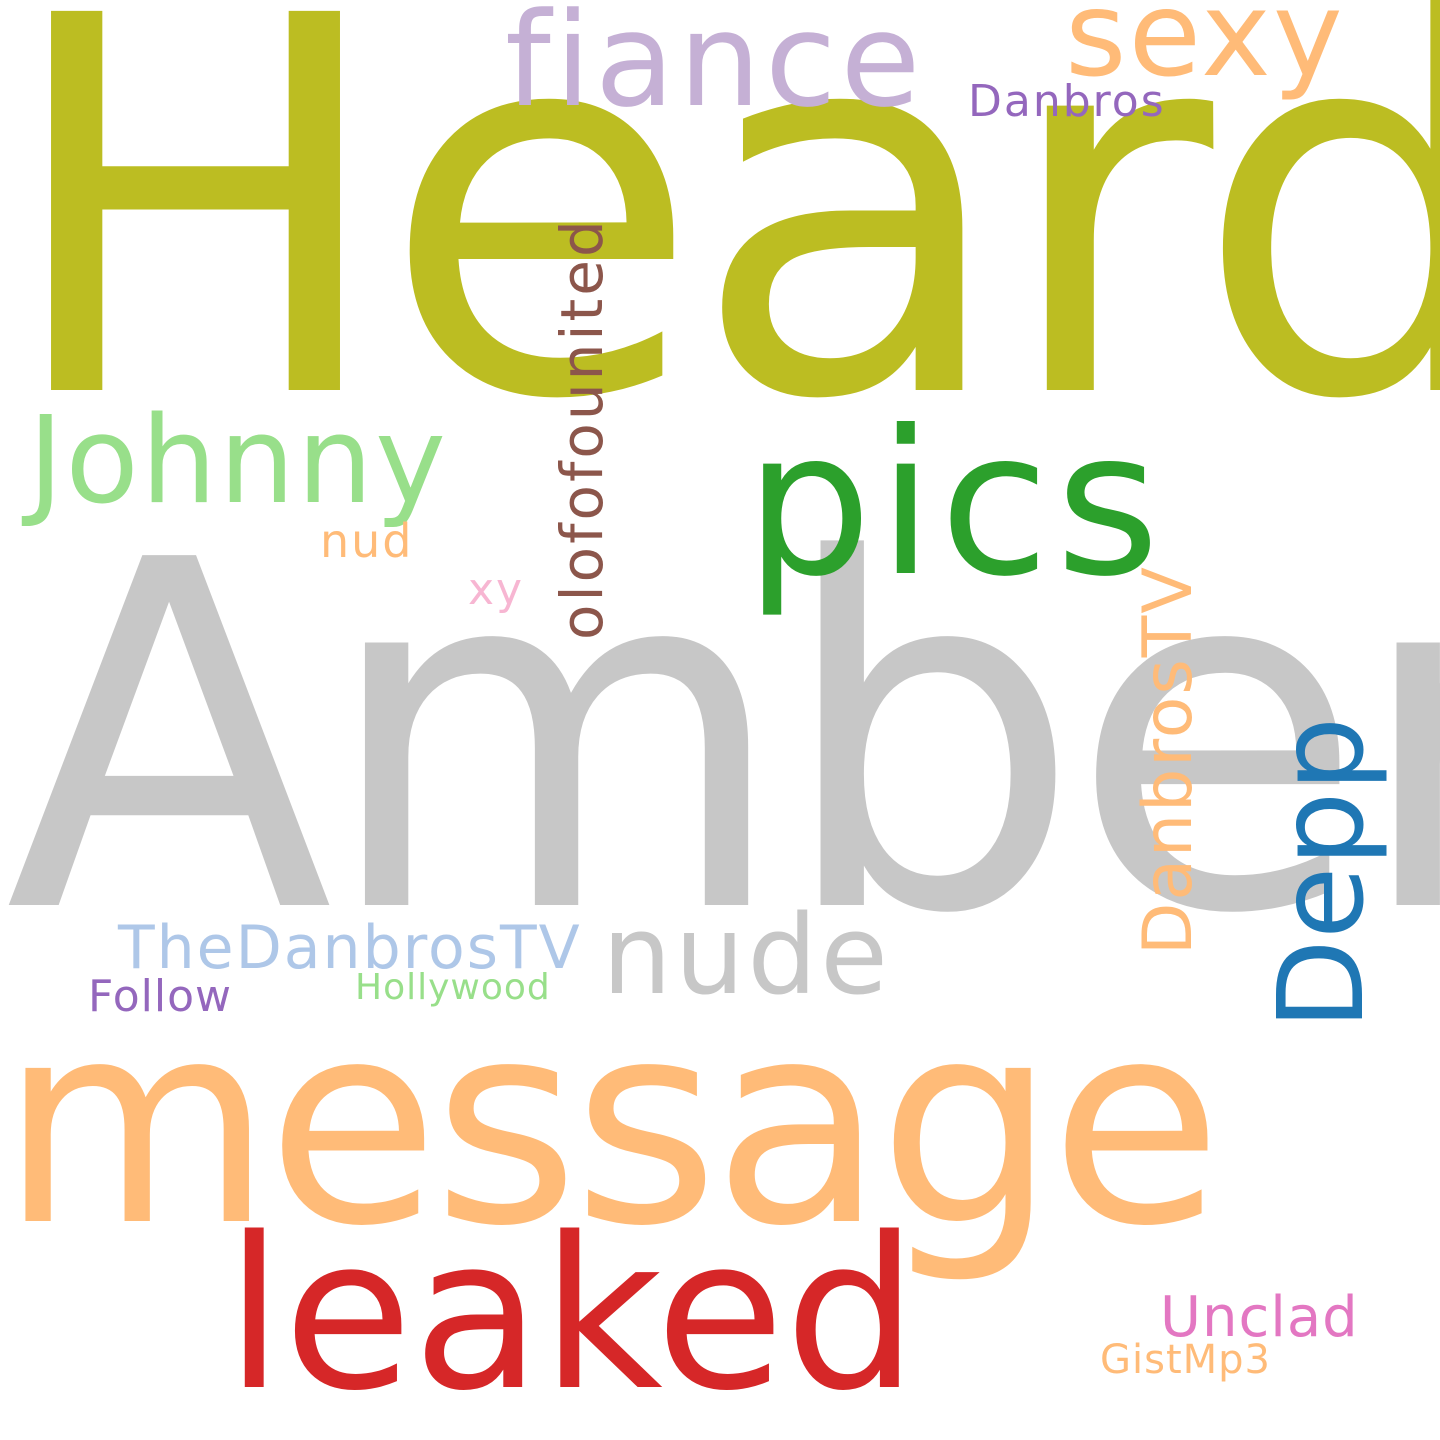  What do you see at coordinates (496, 589) in the screenshot?
I see `word-xy: xy` at bounding box center [496, 589].